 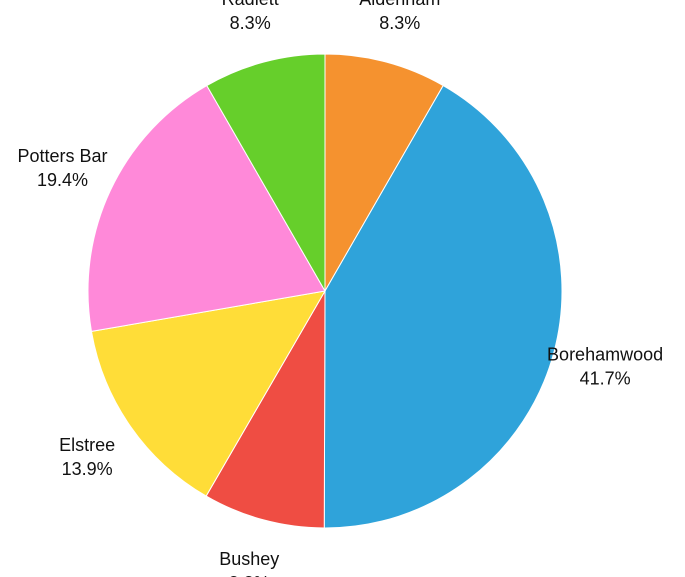 What do you see at coordinates (62, 156) in the screenshot?
I see `slice-label-potters-bar: Potters Bar` at bounding box center [62, 156].